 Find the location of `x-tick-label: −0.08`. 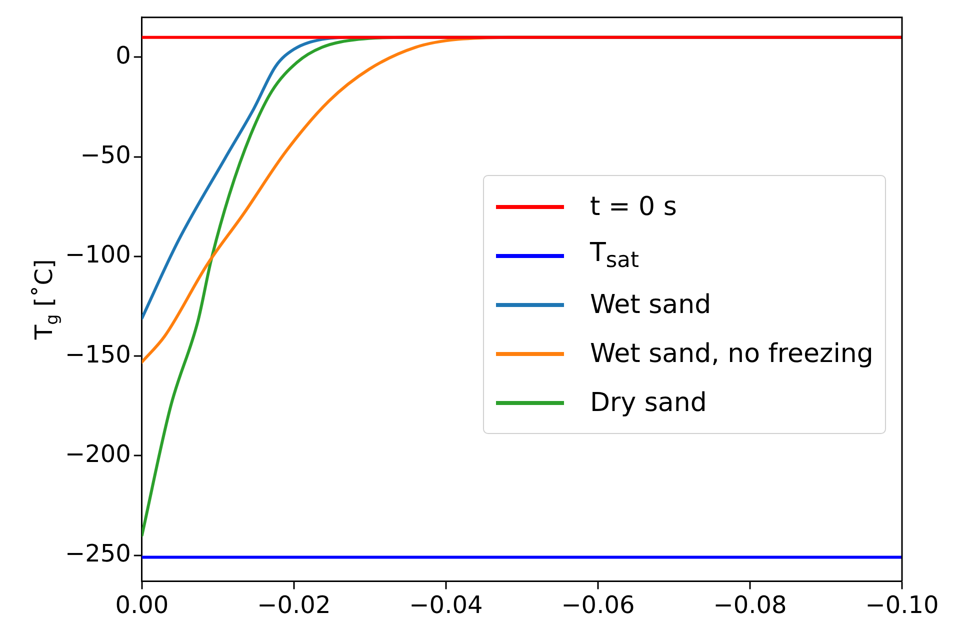

x-tick-label: −0.08 is located at coordinates (750, 604).